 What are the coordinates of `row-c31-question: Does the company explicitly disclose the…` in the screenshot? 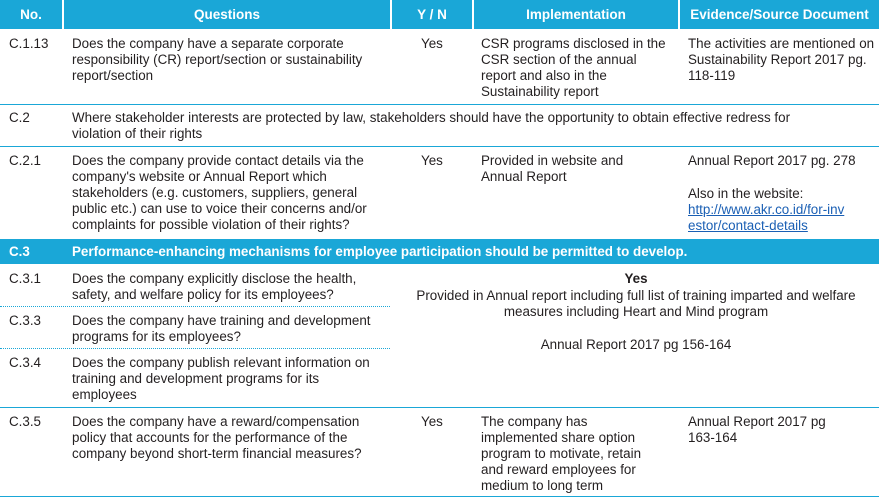 It's located at (214, 286).